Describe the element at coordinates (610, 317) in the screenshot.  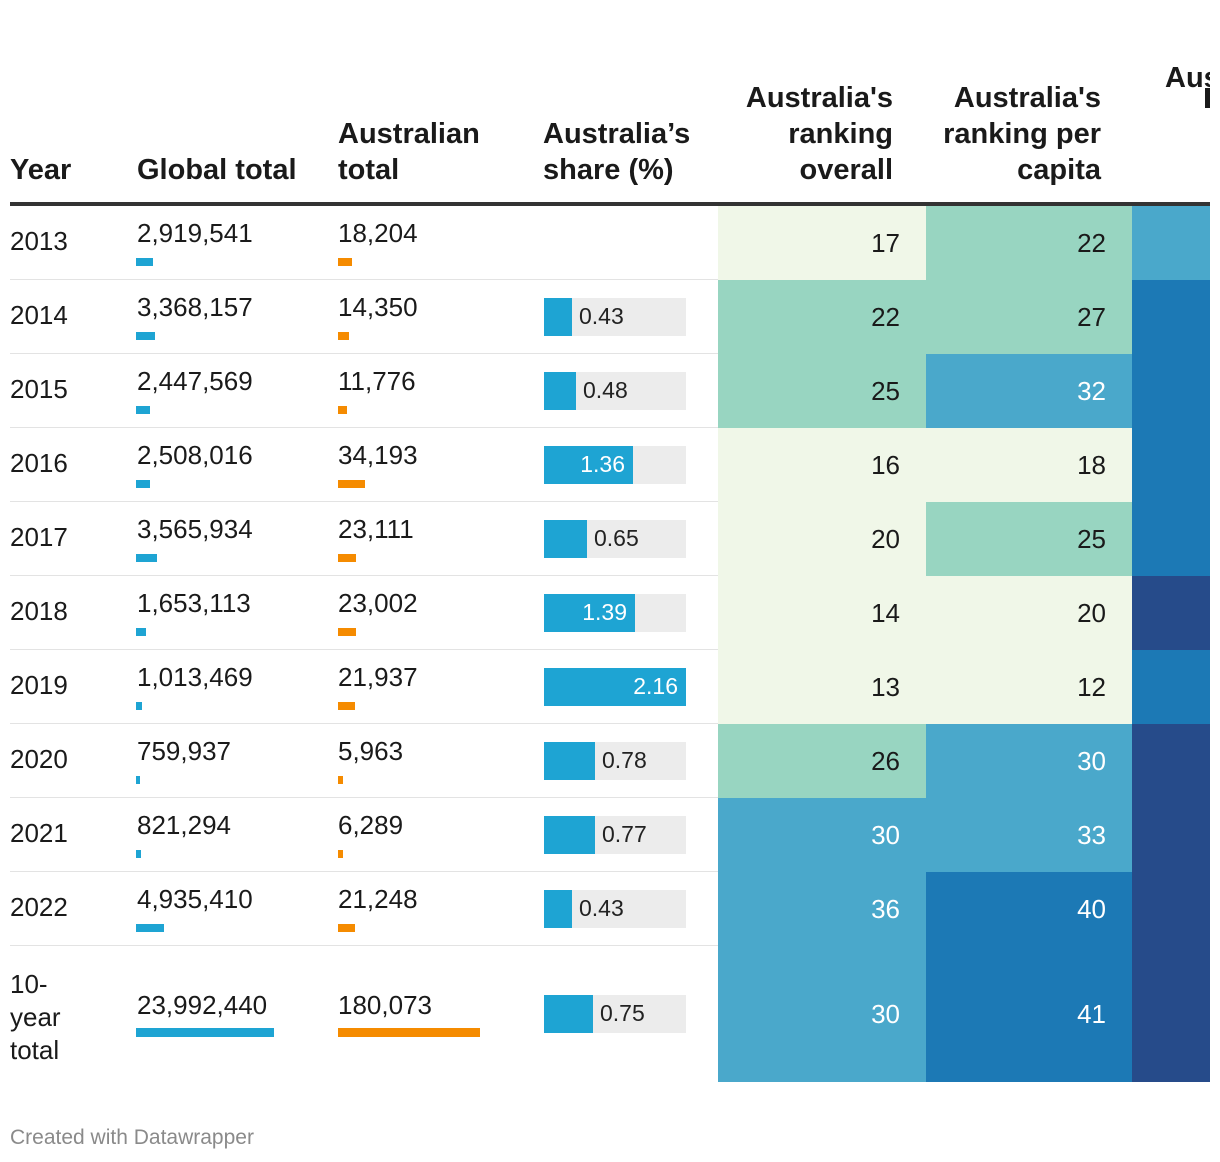
I see `table-row: 2014 3,368,157 14,350 0.43 22 27` at that location.